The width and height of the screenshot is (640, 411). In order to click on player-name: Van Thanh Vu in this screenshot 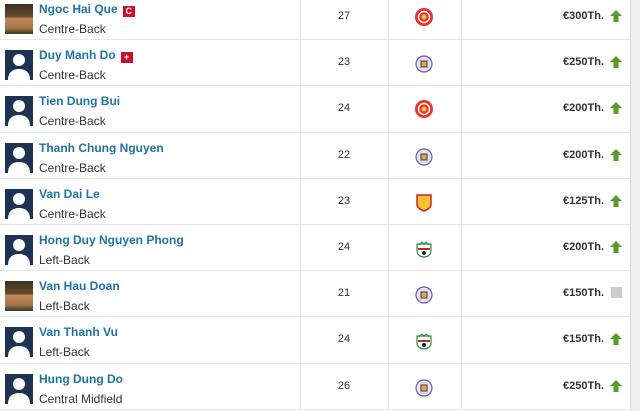, I will do `click(78, 332)`.